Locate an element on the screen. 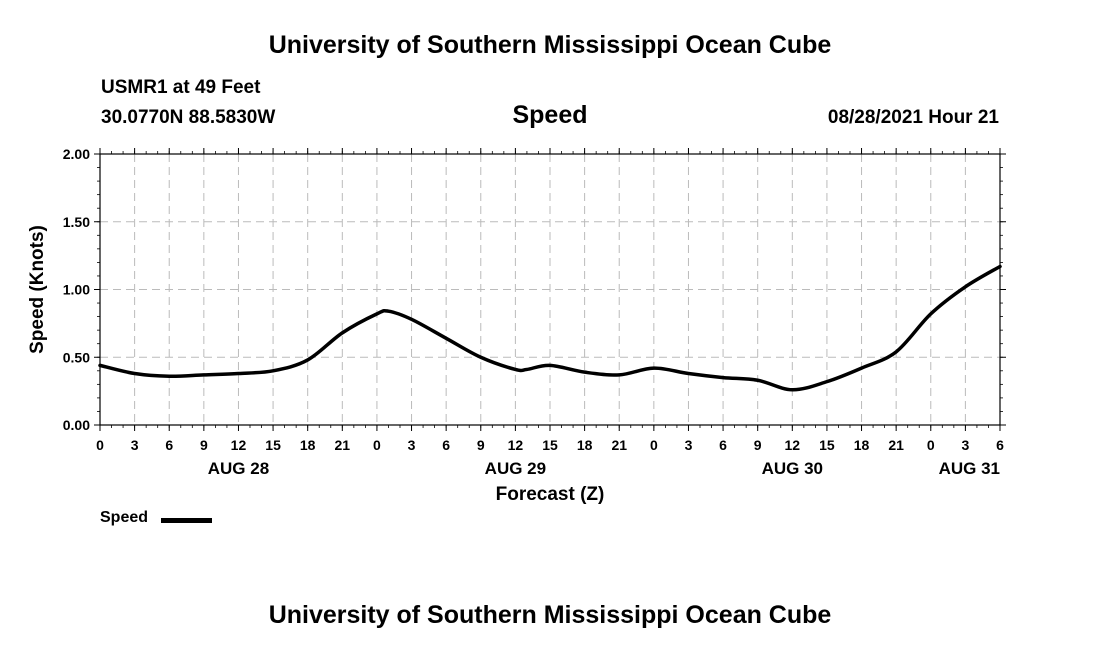 The width and height of the screenshot is (1100, 650). legend-swatch is located at coordinates (186, 520).